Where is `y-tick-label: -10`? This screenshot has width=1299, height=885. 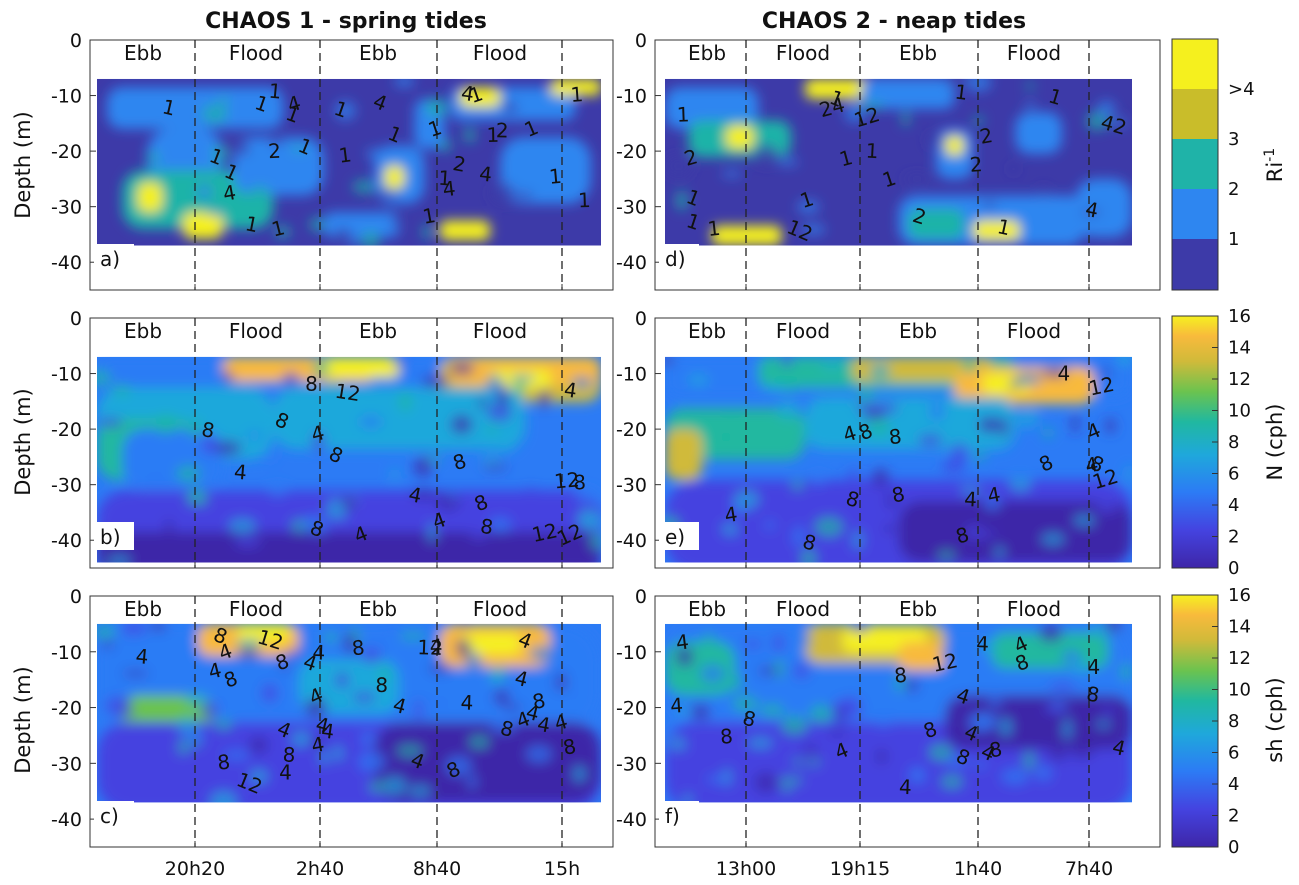
y-tick-label: -10 is located at coordinates (631, 653).